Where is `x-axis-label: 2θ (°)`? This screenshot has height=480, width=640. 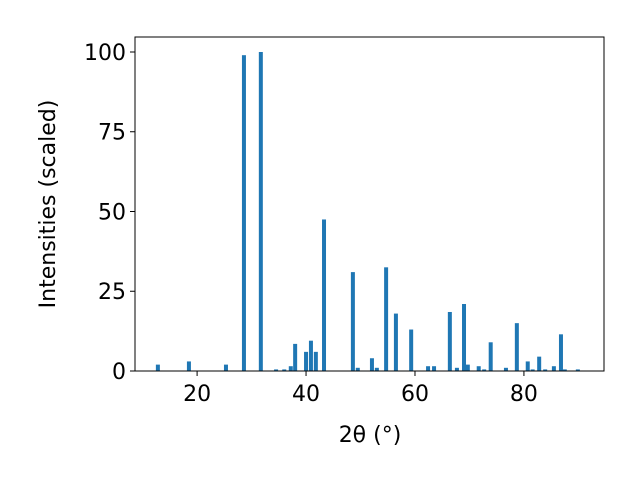
x-axis-label: 2θ (°) is located at coordinates (370, 435).